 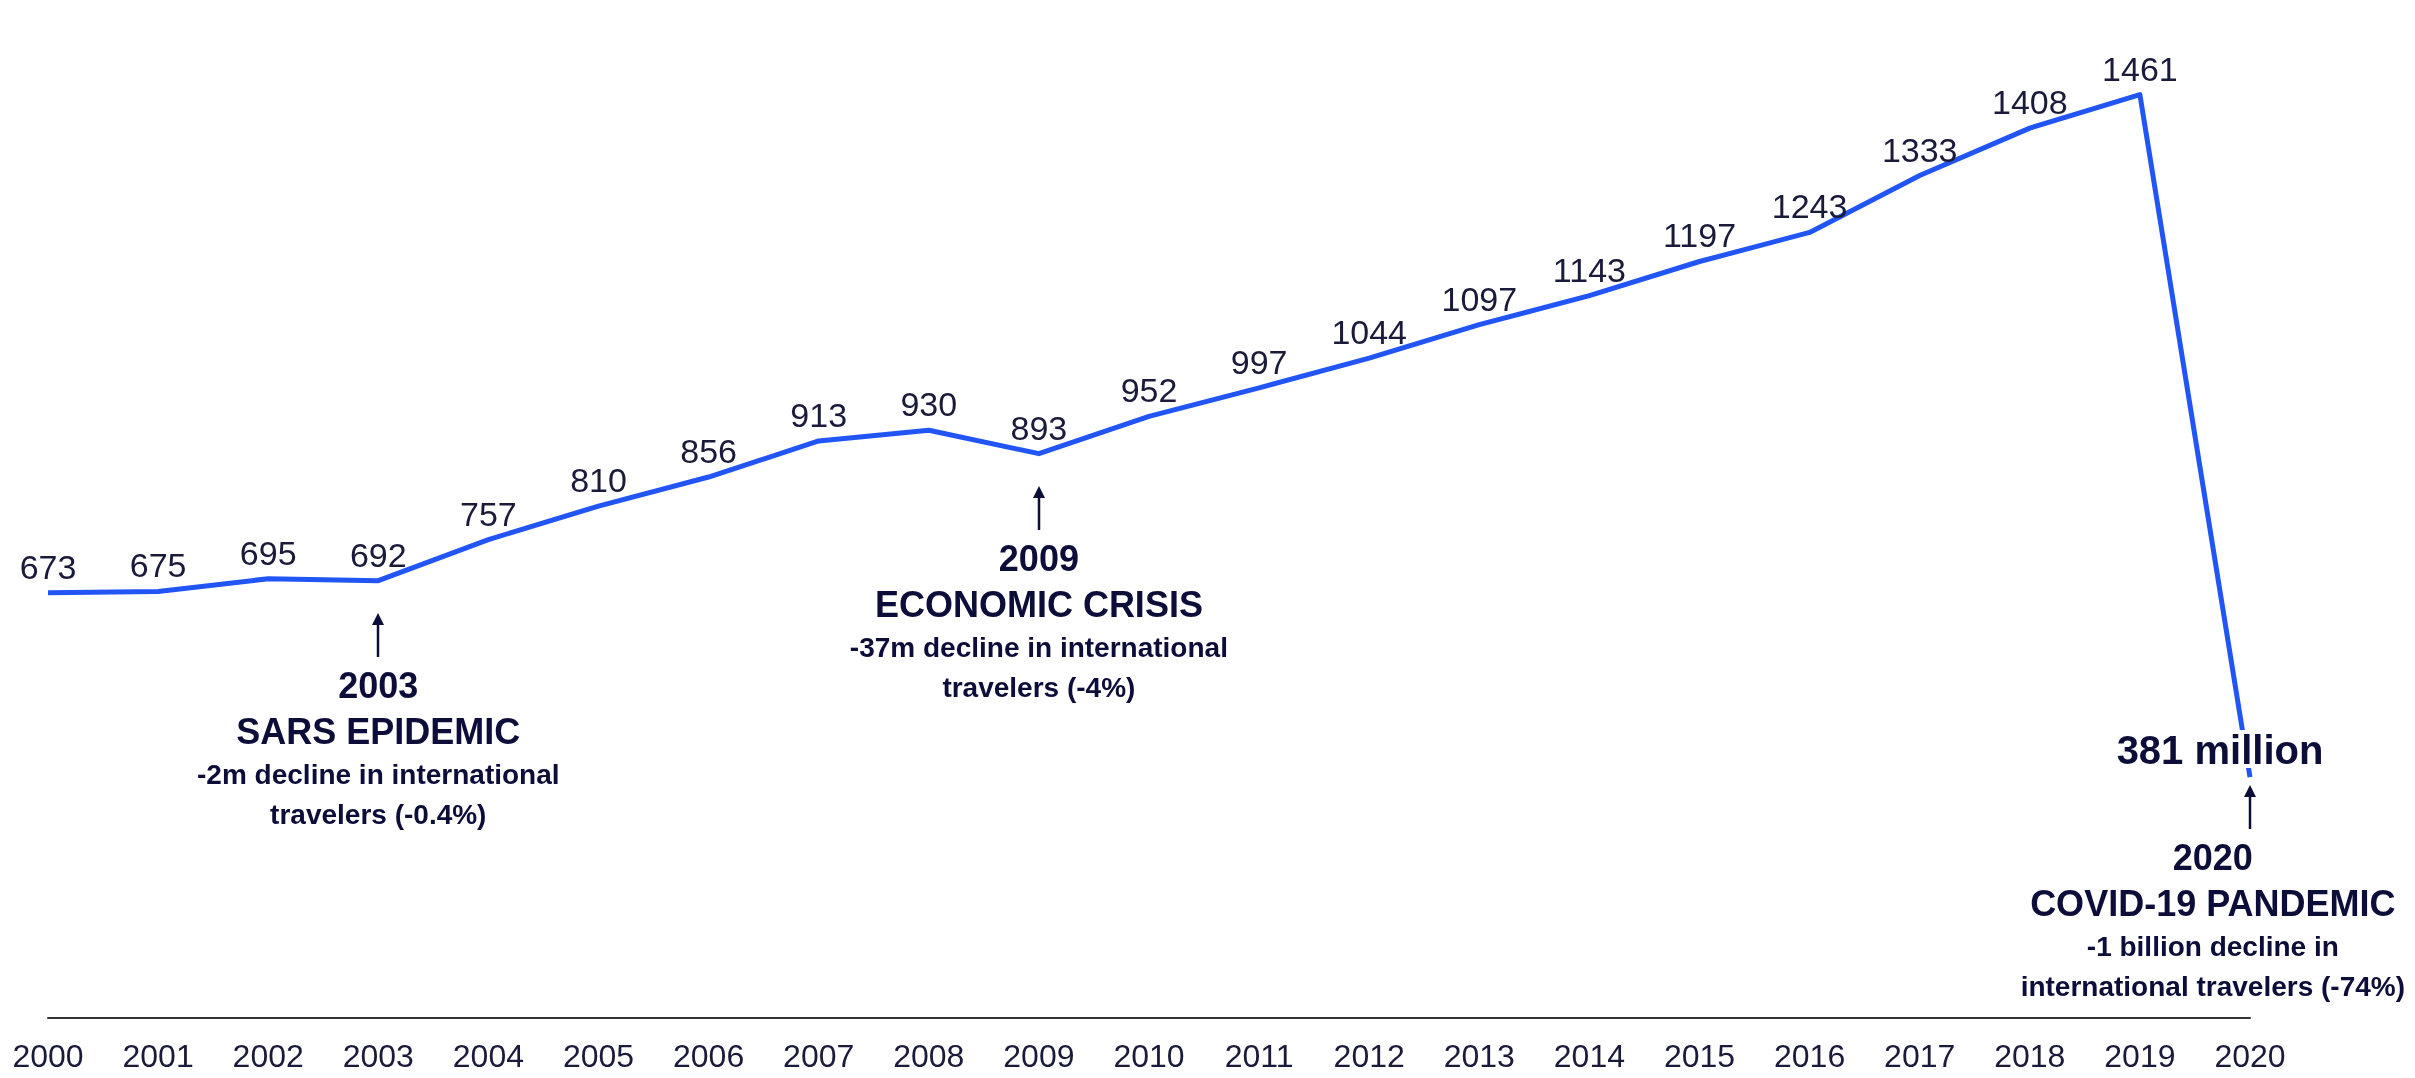 I want to click on data-label: 1044, so click(x=1369, y=332).